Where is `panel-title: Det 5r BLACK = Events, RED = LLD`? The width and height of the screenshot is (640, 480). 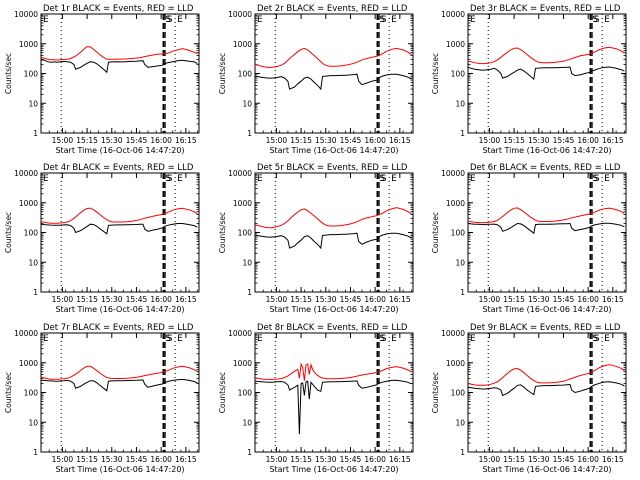 panel-title: Det 5r BLACK = Events, RED = LLD is located at coordinates (332, 168).